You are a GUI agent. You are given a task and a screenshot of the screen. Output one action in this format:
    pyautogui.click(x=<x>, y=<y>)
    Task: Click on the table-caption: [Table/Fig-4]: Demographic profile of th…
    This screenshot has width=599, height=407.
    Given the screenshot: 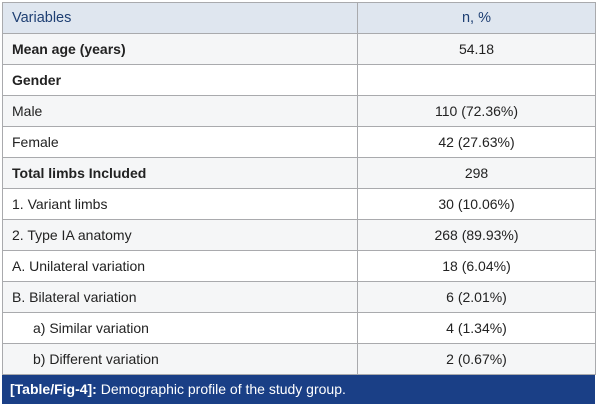 What is the action you would take?
    pyautogui.click(x=298, y=389)
    